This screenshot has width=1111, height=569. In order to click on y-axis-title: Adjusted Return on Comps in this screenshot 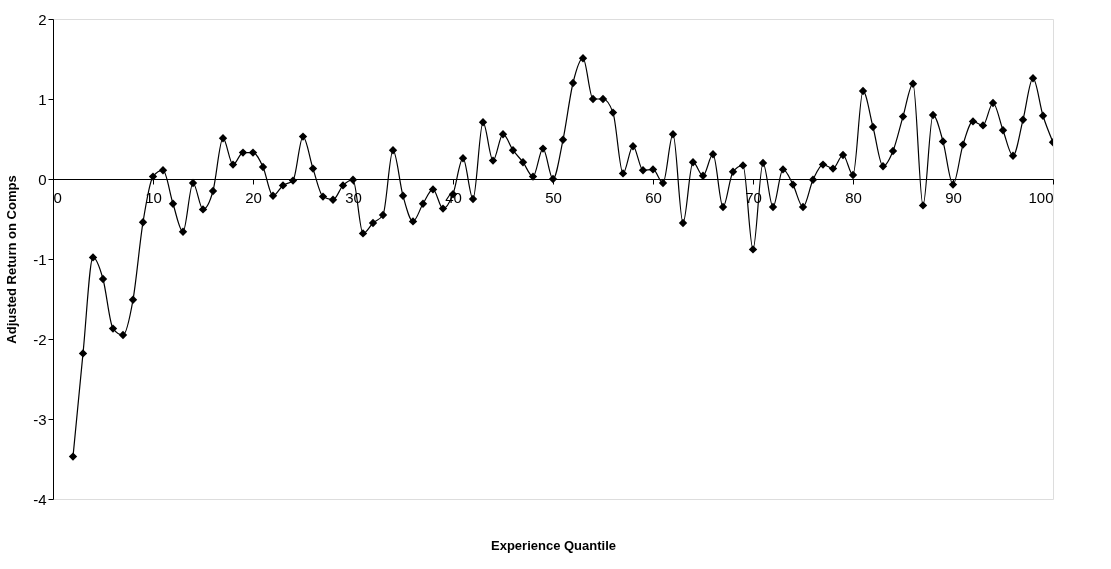, I will do `click(12, 259)`.